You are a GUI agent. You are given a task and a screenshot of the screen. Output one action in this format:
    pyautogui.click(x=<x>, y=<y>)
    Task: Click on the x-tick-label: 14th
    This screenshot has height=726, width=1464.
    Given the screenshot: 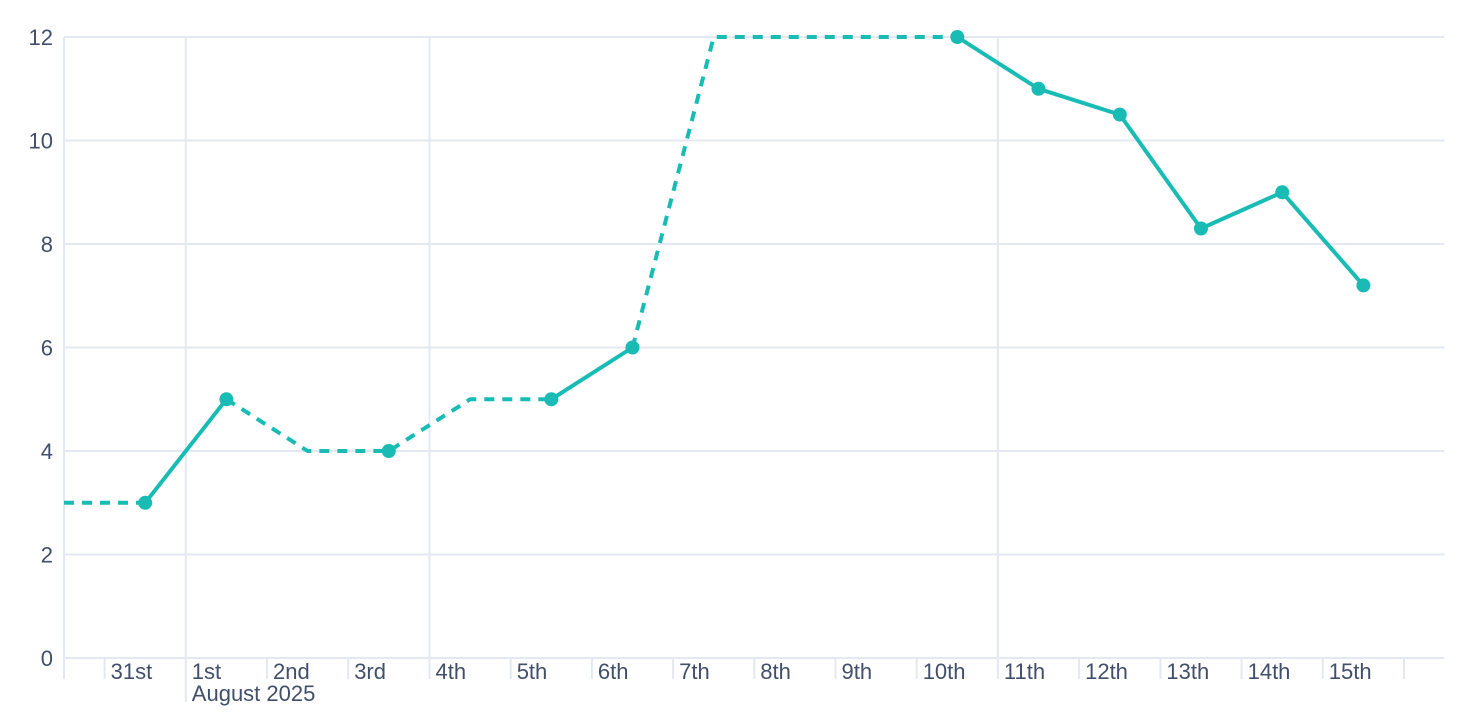 What is the action you would take?
    pyautogui.click(x=1269, y=671)
    